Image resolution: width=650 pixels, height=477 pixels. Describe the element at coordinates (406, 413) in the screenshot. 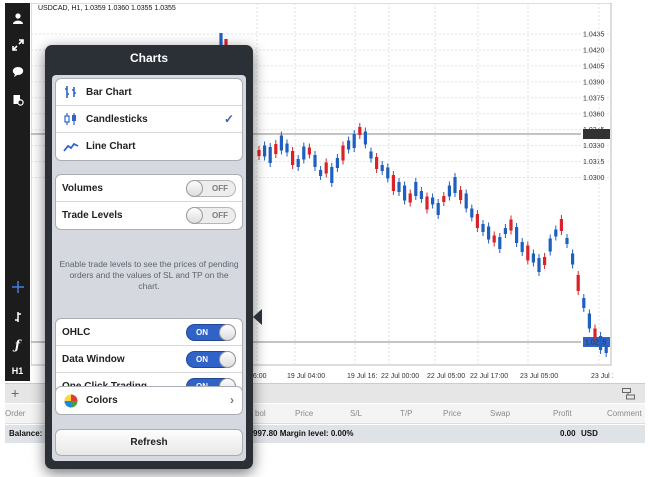

I see `column-tp: T/P` at that location.